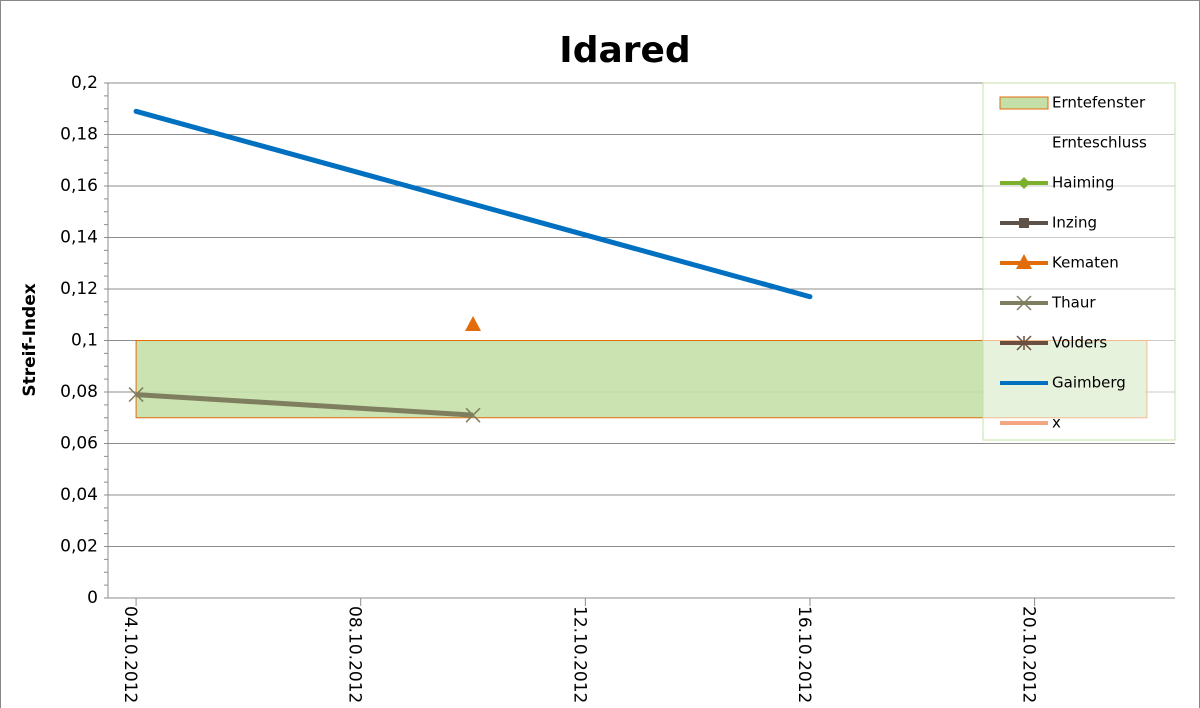 Image resolution: width=1200 pixels, height=708 pixels. Describe the element at coordinates (1079, 343) in the screenshot. I see `legend-label: Volders` at that location.